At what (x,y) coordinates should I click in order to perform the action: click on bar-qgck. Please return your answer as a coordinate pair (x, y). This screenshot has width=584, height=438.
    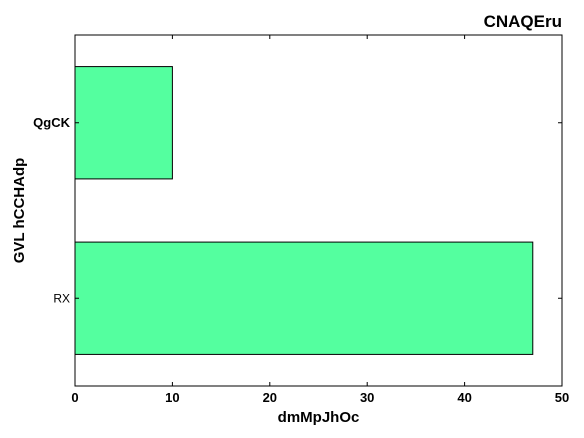
    Looking at the image, I should click on (123, 123).